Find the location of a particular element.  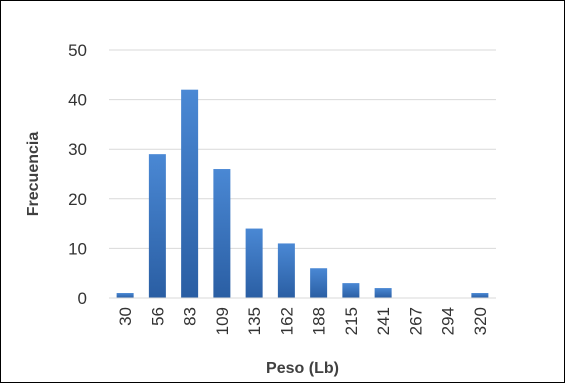

x-tick-label: 188 is located at coordinates (319, 321).